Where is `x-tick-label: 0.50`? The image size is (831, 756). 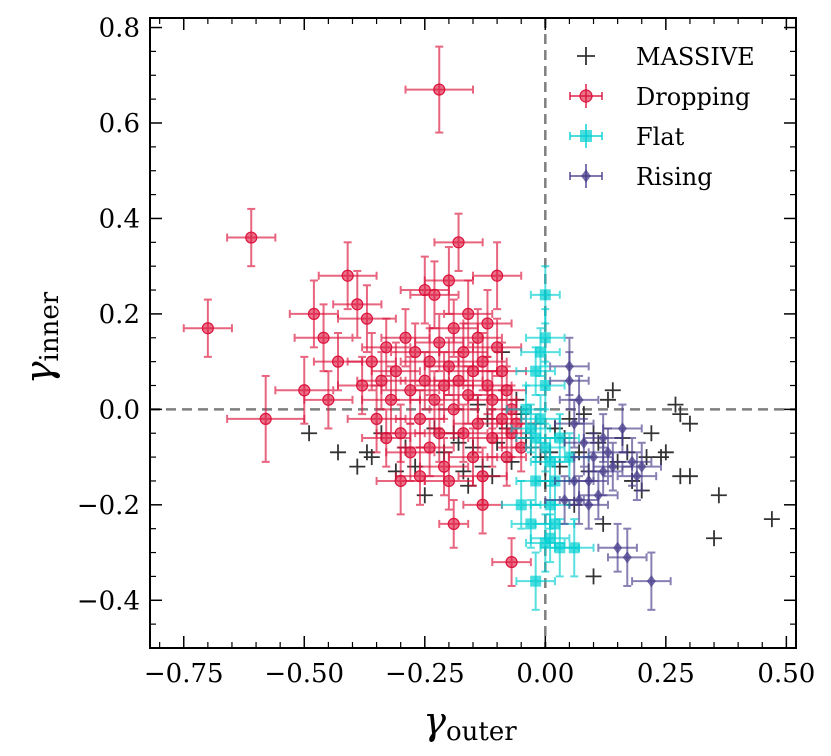
x-tick-label: 0.50 is located at coordinates (786, 674).